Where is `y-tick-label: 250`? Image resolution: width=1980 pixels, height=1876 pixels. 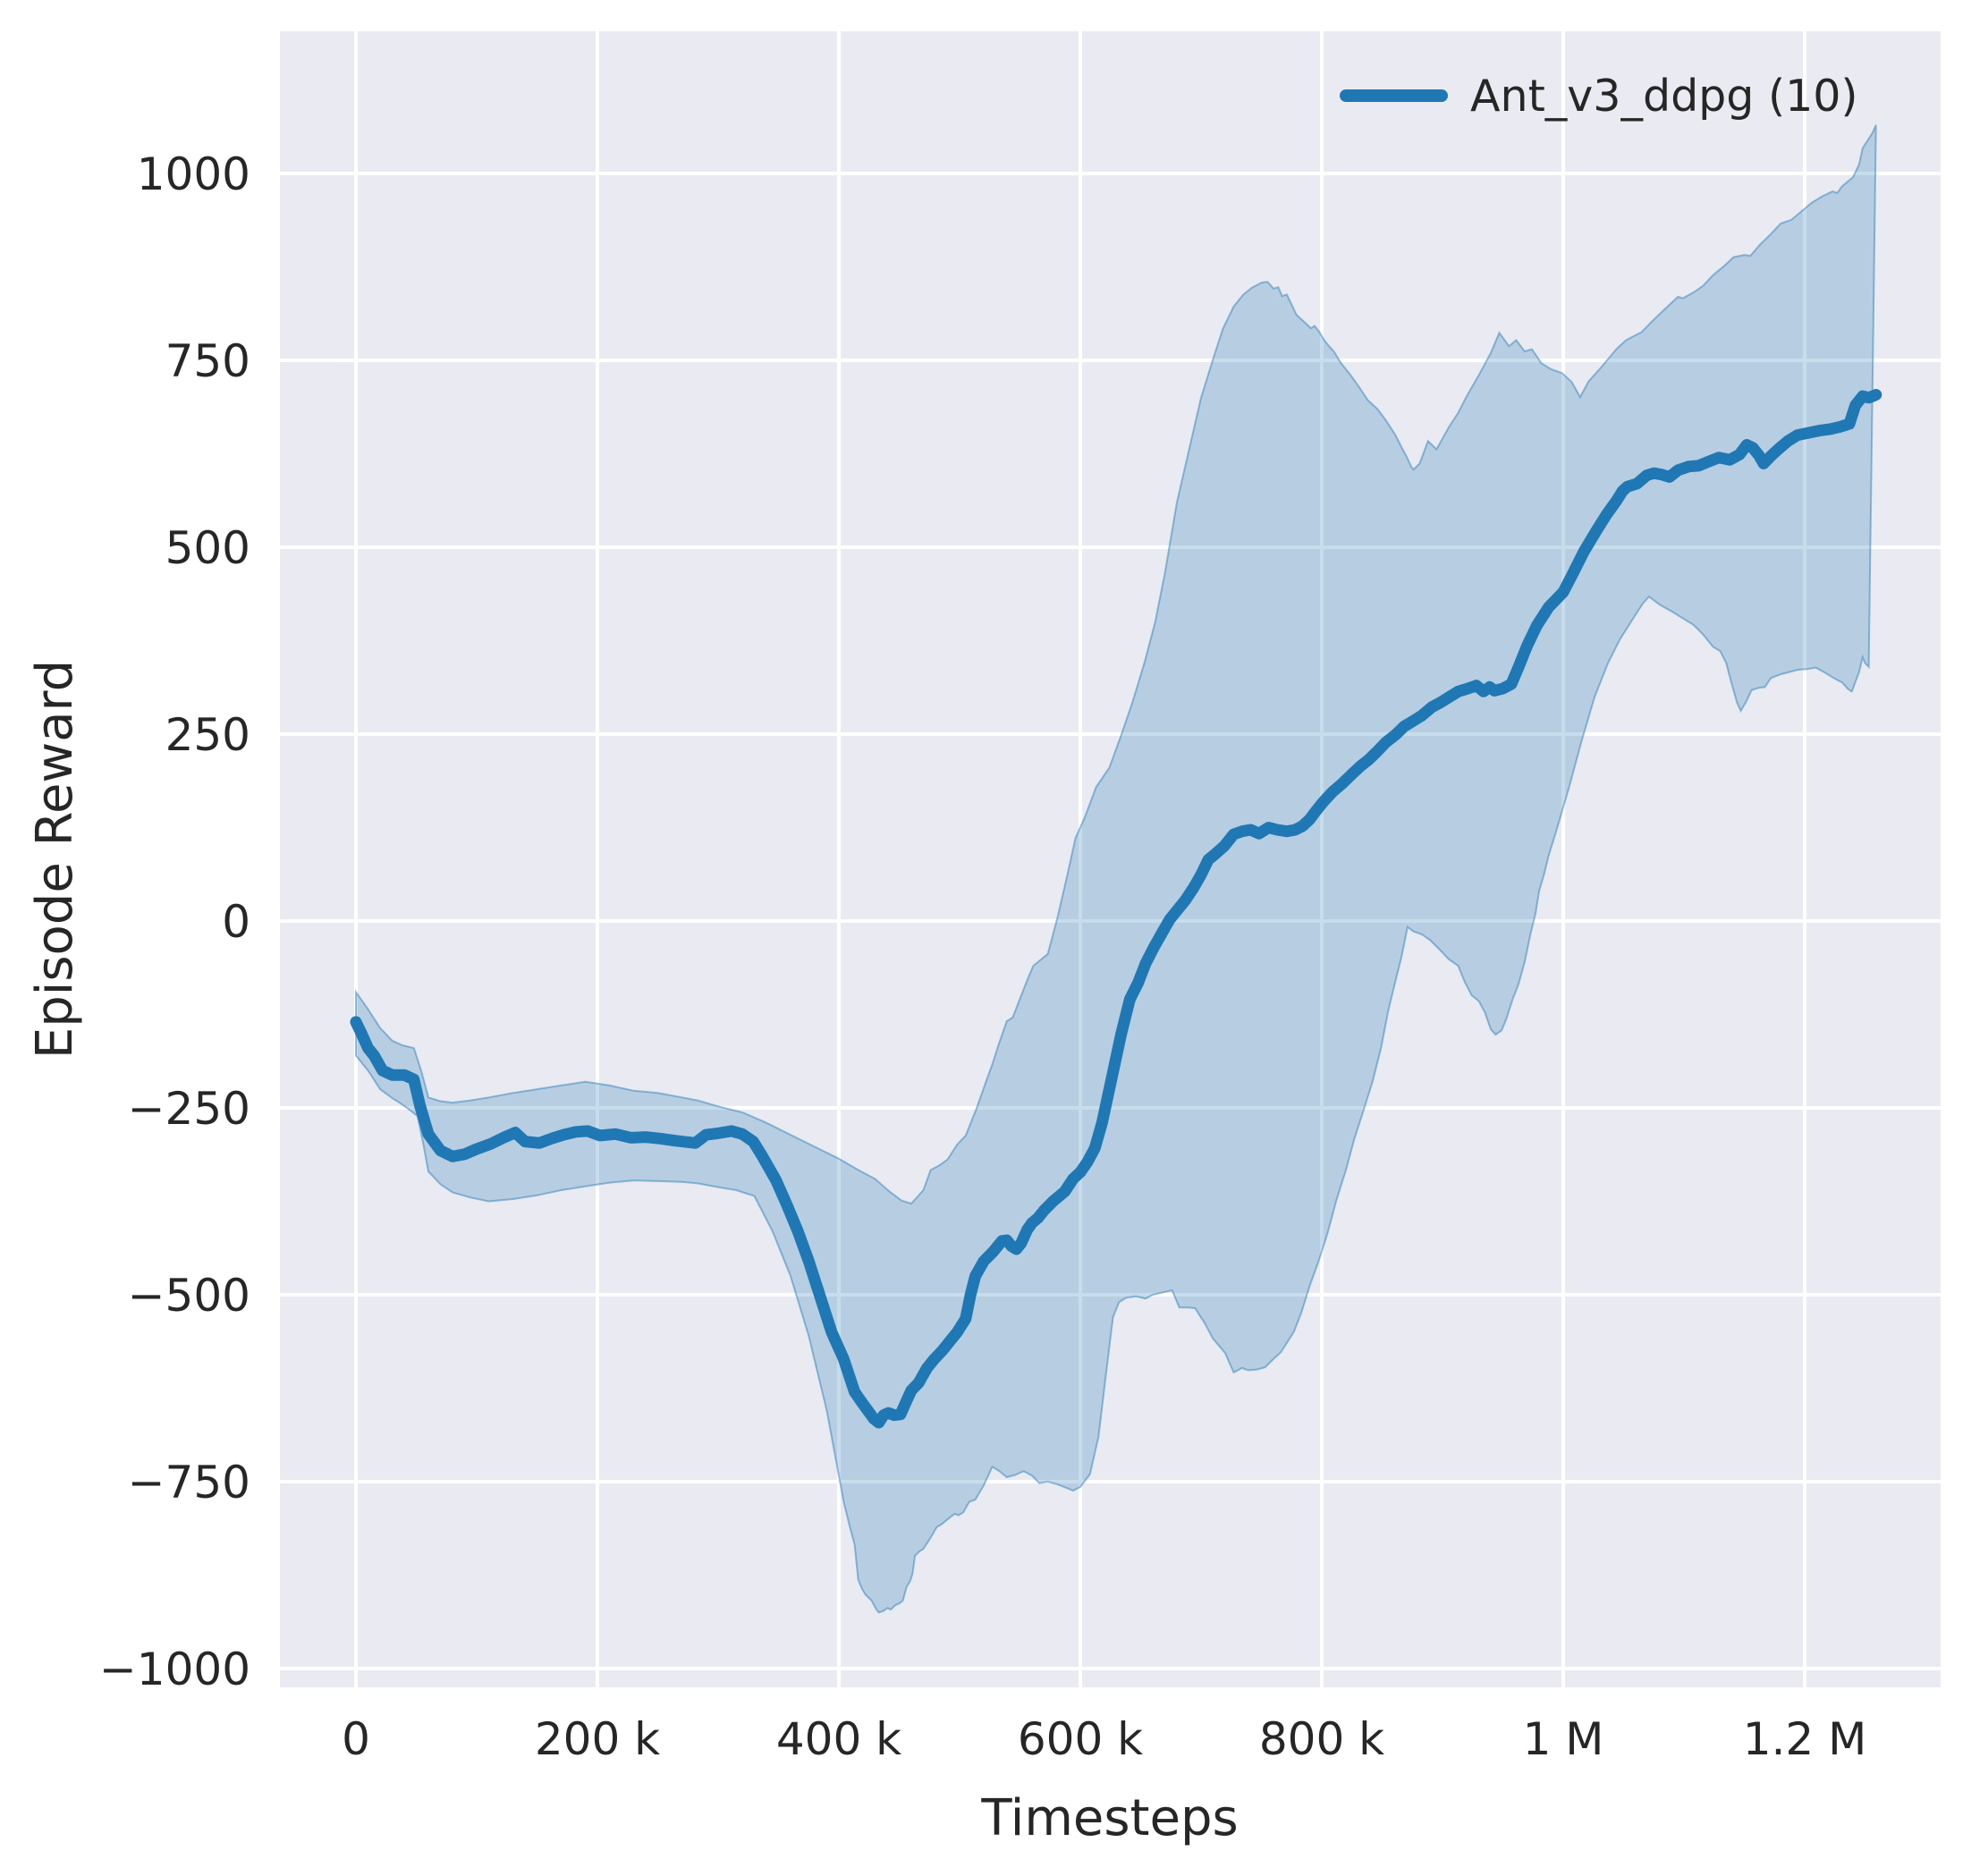 y-tick-label: 250 is located at coordinates (207, 735).